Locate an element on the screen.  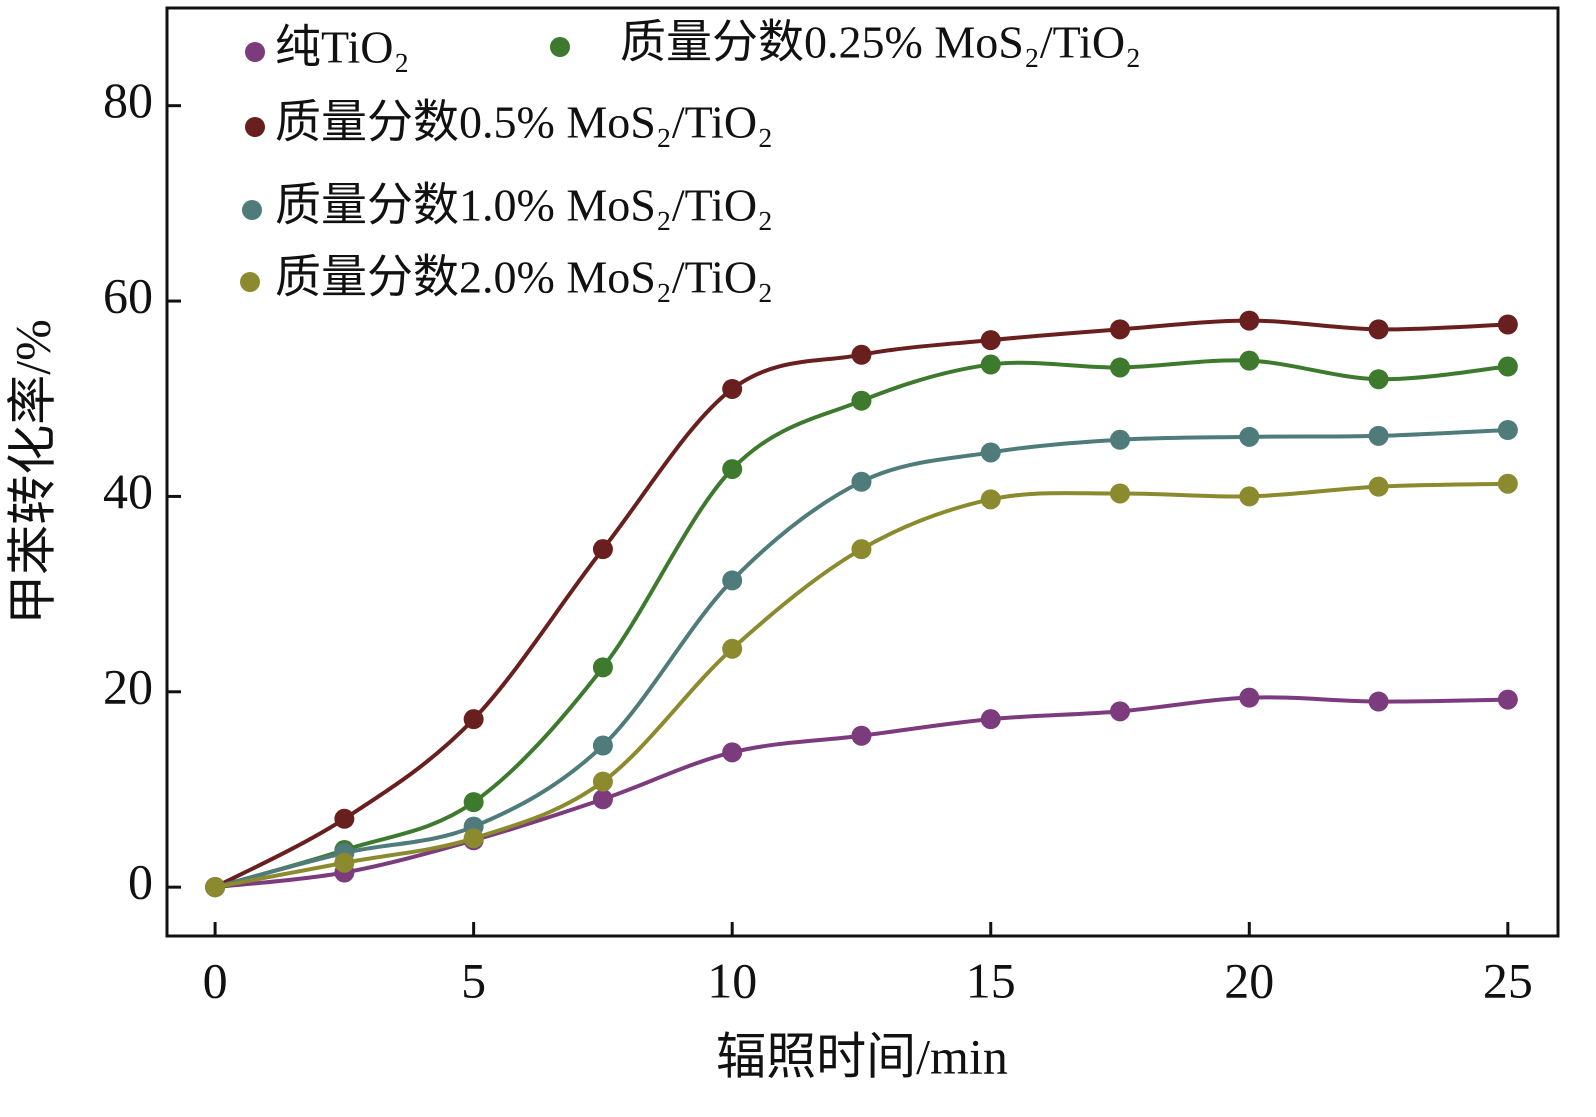
legend-label: 质量分数0.25% MoS₂/TiO₂ is located at coordinates (880, 42).